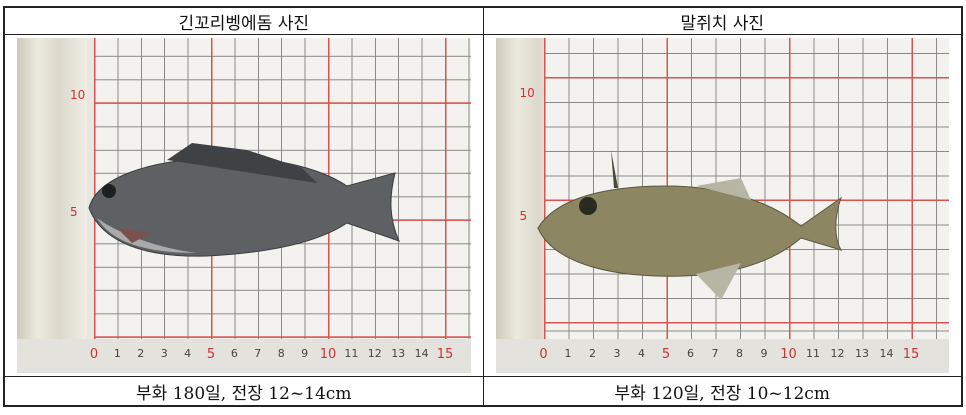  What do you see at coordinates (52, 205) in the screenshot?
I see `acrylic-plate` at bounding box center [52, 205].